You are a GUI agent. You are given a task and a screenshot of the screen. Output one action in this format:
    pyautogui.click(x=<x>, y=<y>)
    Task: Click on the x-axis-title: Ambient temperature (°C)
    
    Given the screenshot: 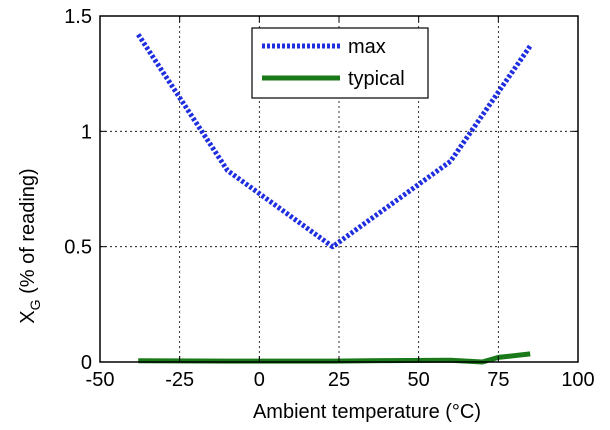 What is the action you would take?
    pyautogui.click(x=367, y=412)
    